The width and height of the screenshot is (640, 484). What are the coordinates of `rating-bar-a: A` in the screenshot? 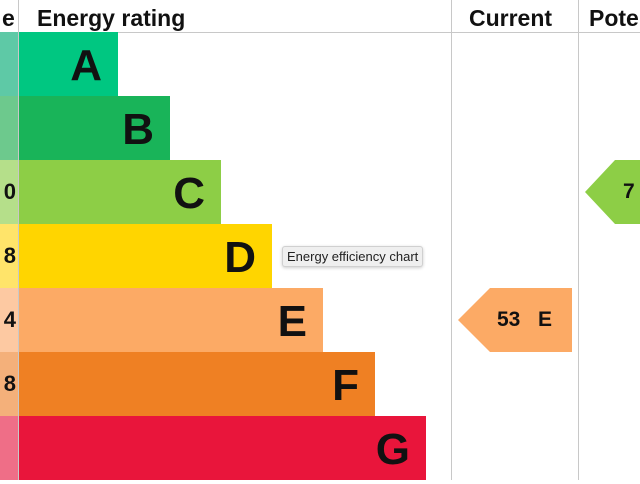 It's located at (68, 64).